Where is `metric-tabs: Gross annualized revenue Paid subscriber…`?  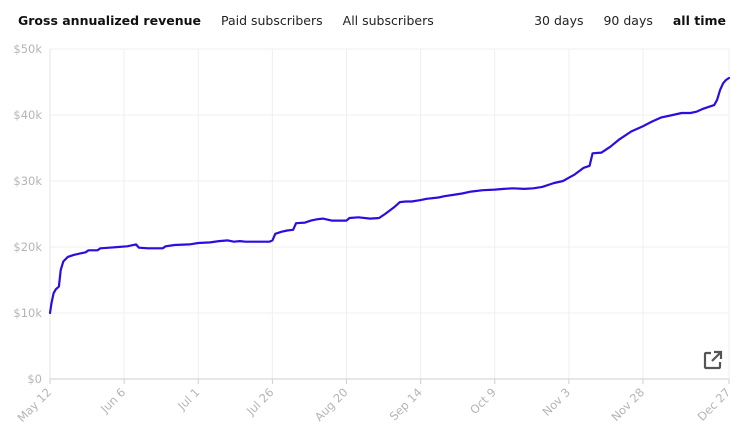
metric-tabs: Gross annualized revenue Paid subscriber… is located at coordinates (236, 20).